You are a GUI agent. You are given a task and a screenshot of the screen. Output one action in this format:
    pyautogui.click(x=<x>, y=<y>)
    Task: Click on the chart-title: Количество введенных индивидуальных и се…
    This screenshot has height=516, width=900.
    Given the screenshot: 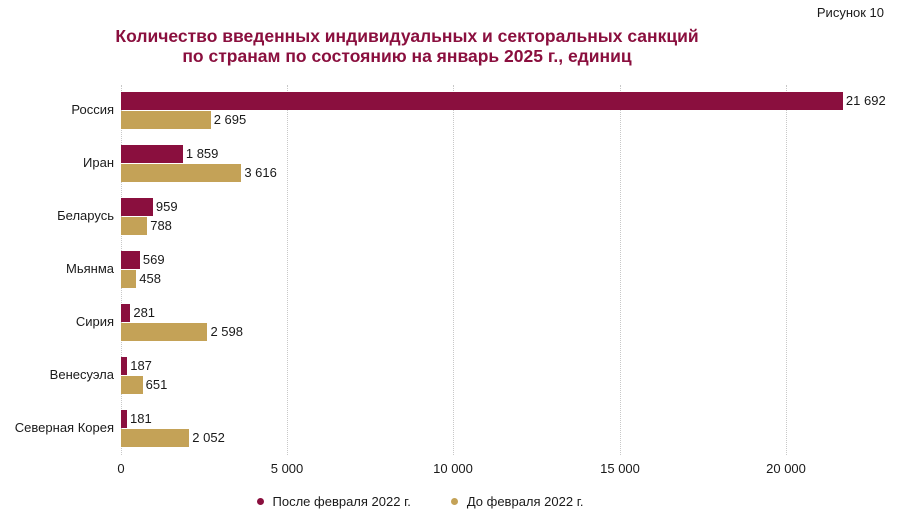 What is the action you would take?
    pyautogui.click(x=407, y=46)
    